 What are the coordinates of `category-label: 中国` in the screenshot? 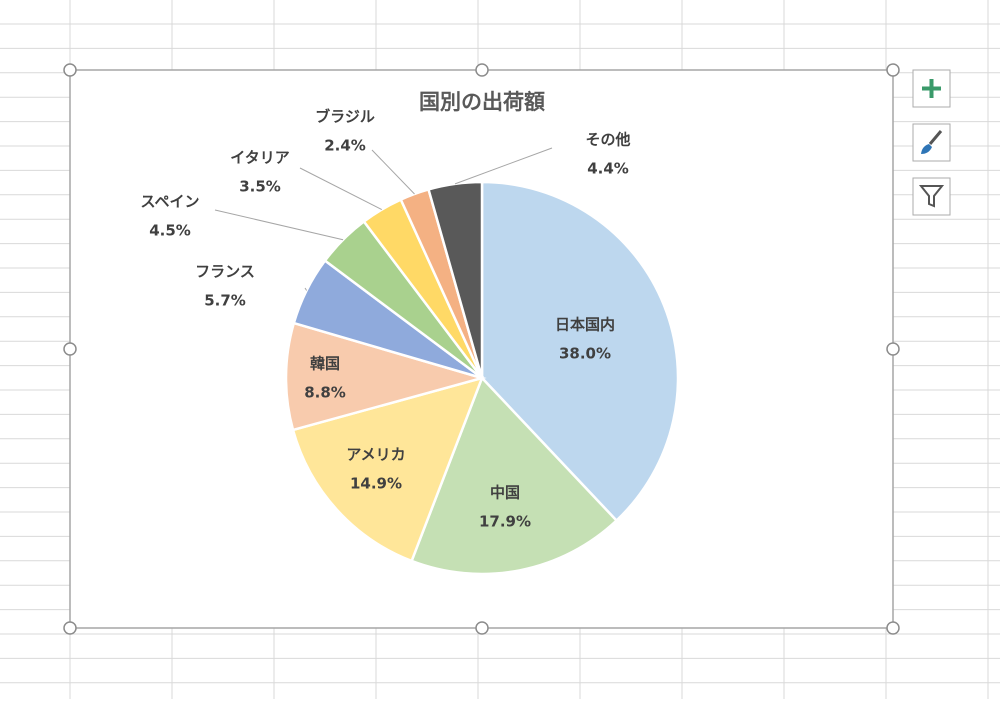 It's located at (505, 493).